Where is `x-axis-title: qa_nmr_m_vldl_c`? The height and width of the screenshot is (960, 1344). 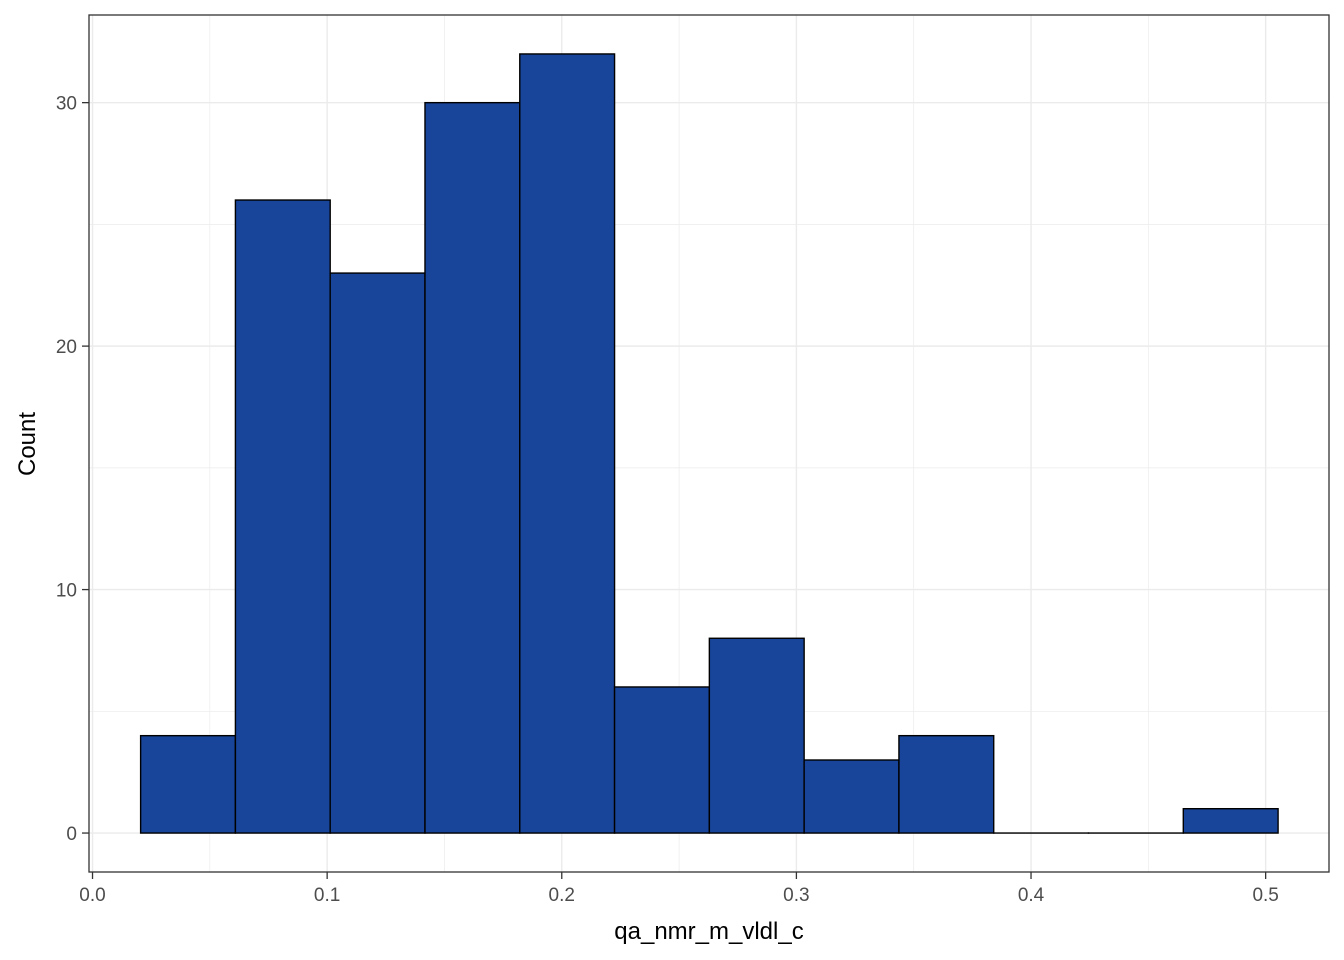 x-axis-title: qa_nmr_m_vldl_c is located at coordinates (708, 931).